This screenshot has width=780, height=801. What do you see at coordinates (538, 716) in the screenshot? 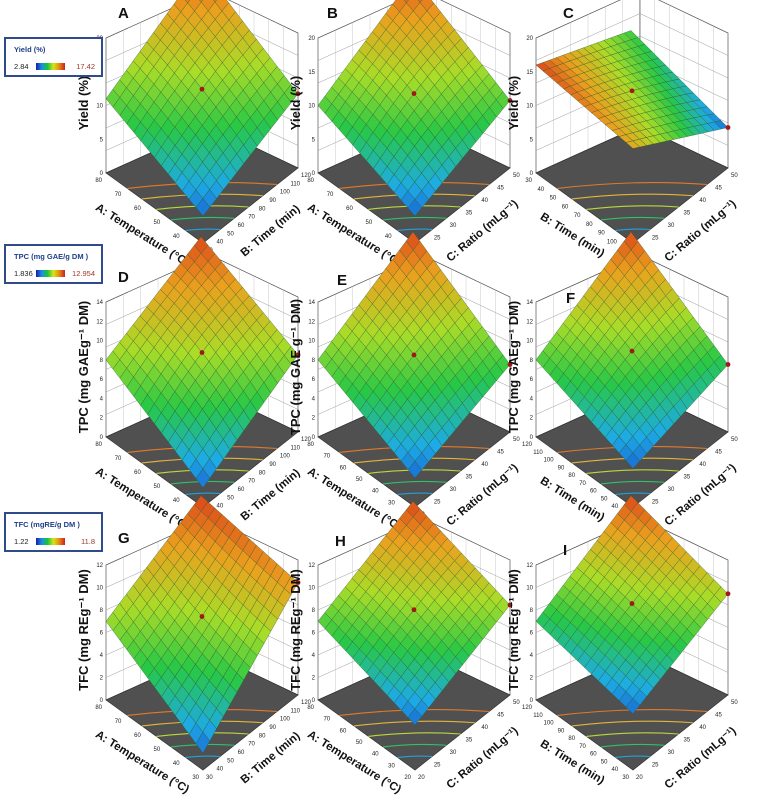
I see `x-tick-label: 110` at bounding box center [538, 716].